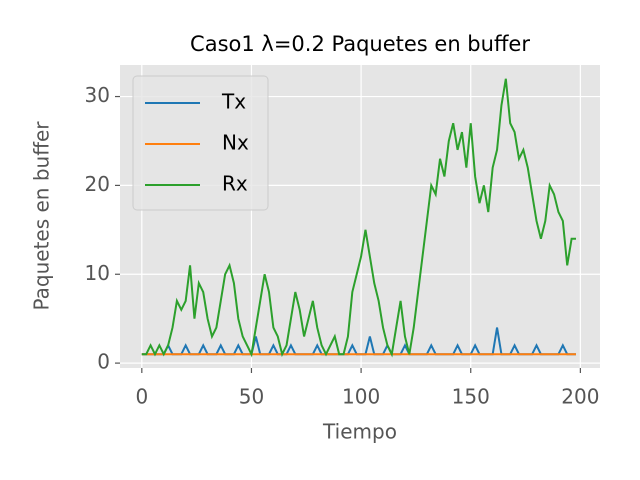  What do you see at coordinates (97, 95) in the screenshot?
I see `y-tick-label: 30` at bounding box center [97, 95].